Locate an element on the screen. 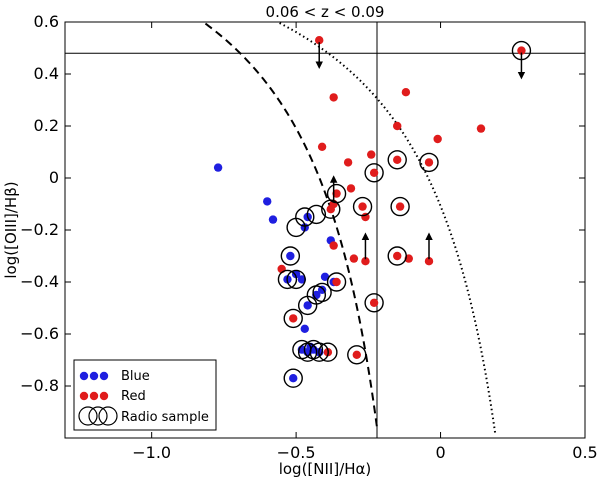 This screenshot has width=600, height=483. legend-box is located at coordinates (145, 395).